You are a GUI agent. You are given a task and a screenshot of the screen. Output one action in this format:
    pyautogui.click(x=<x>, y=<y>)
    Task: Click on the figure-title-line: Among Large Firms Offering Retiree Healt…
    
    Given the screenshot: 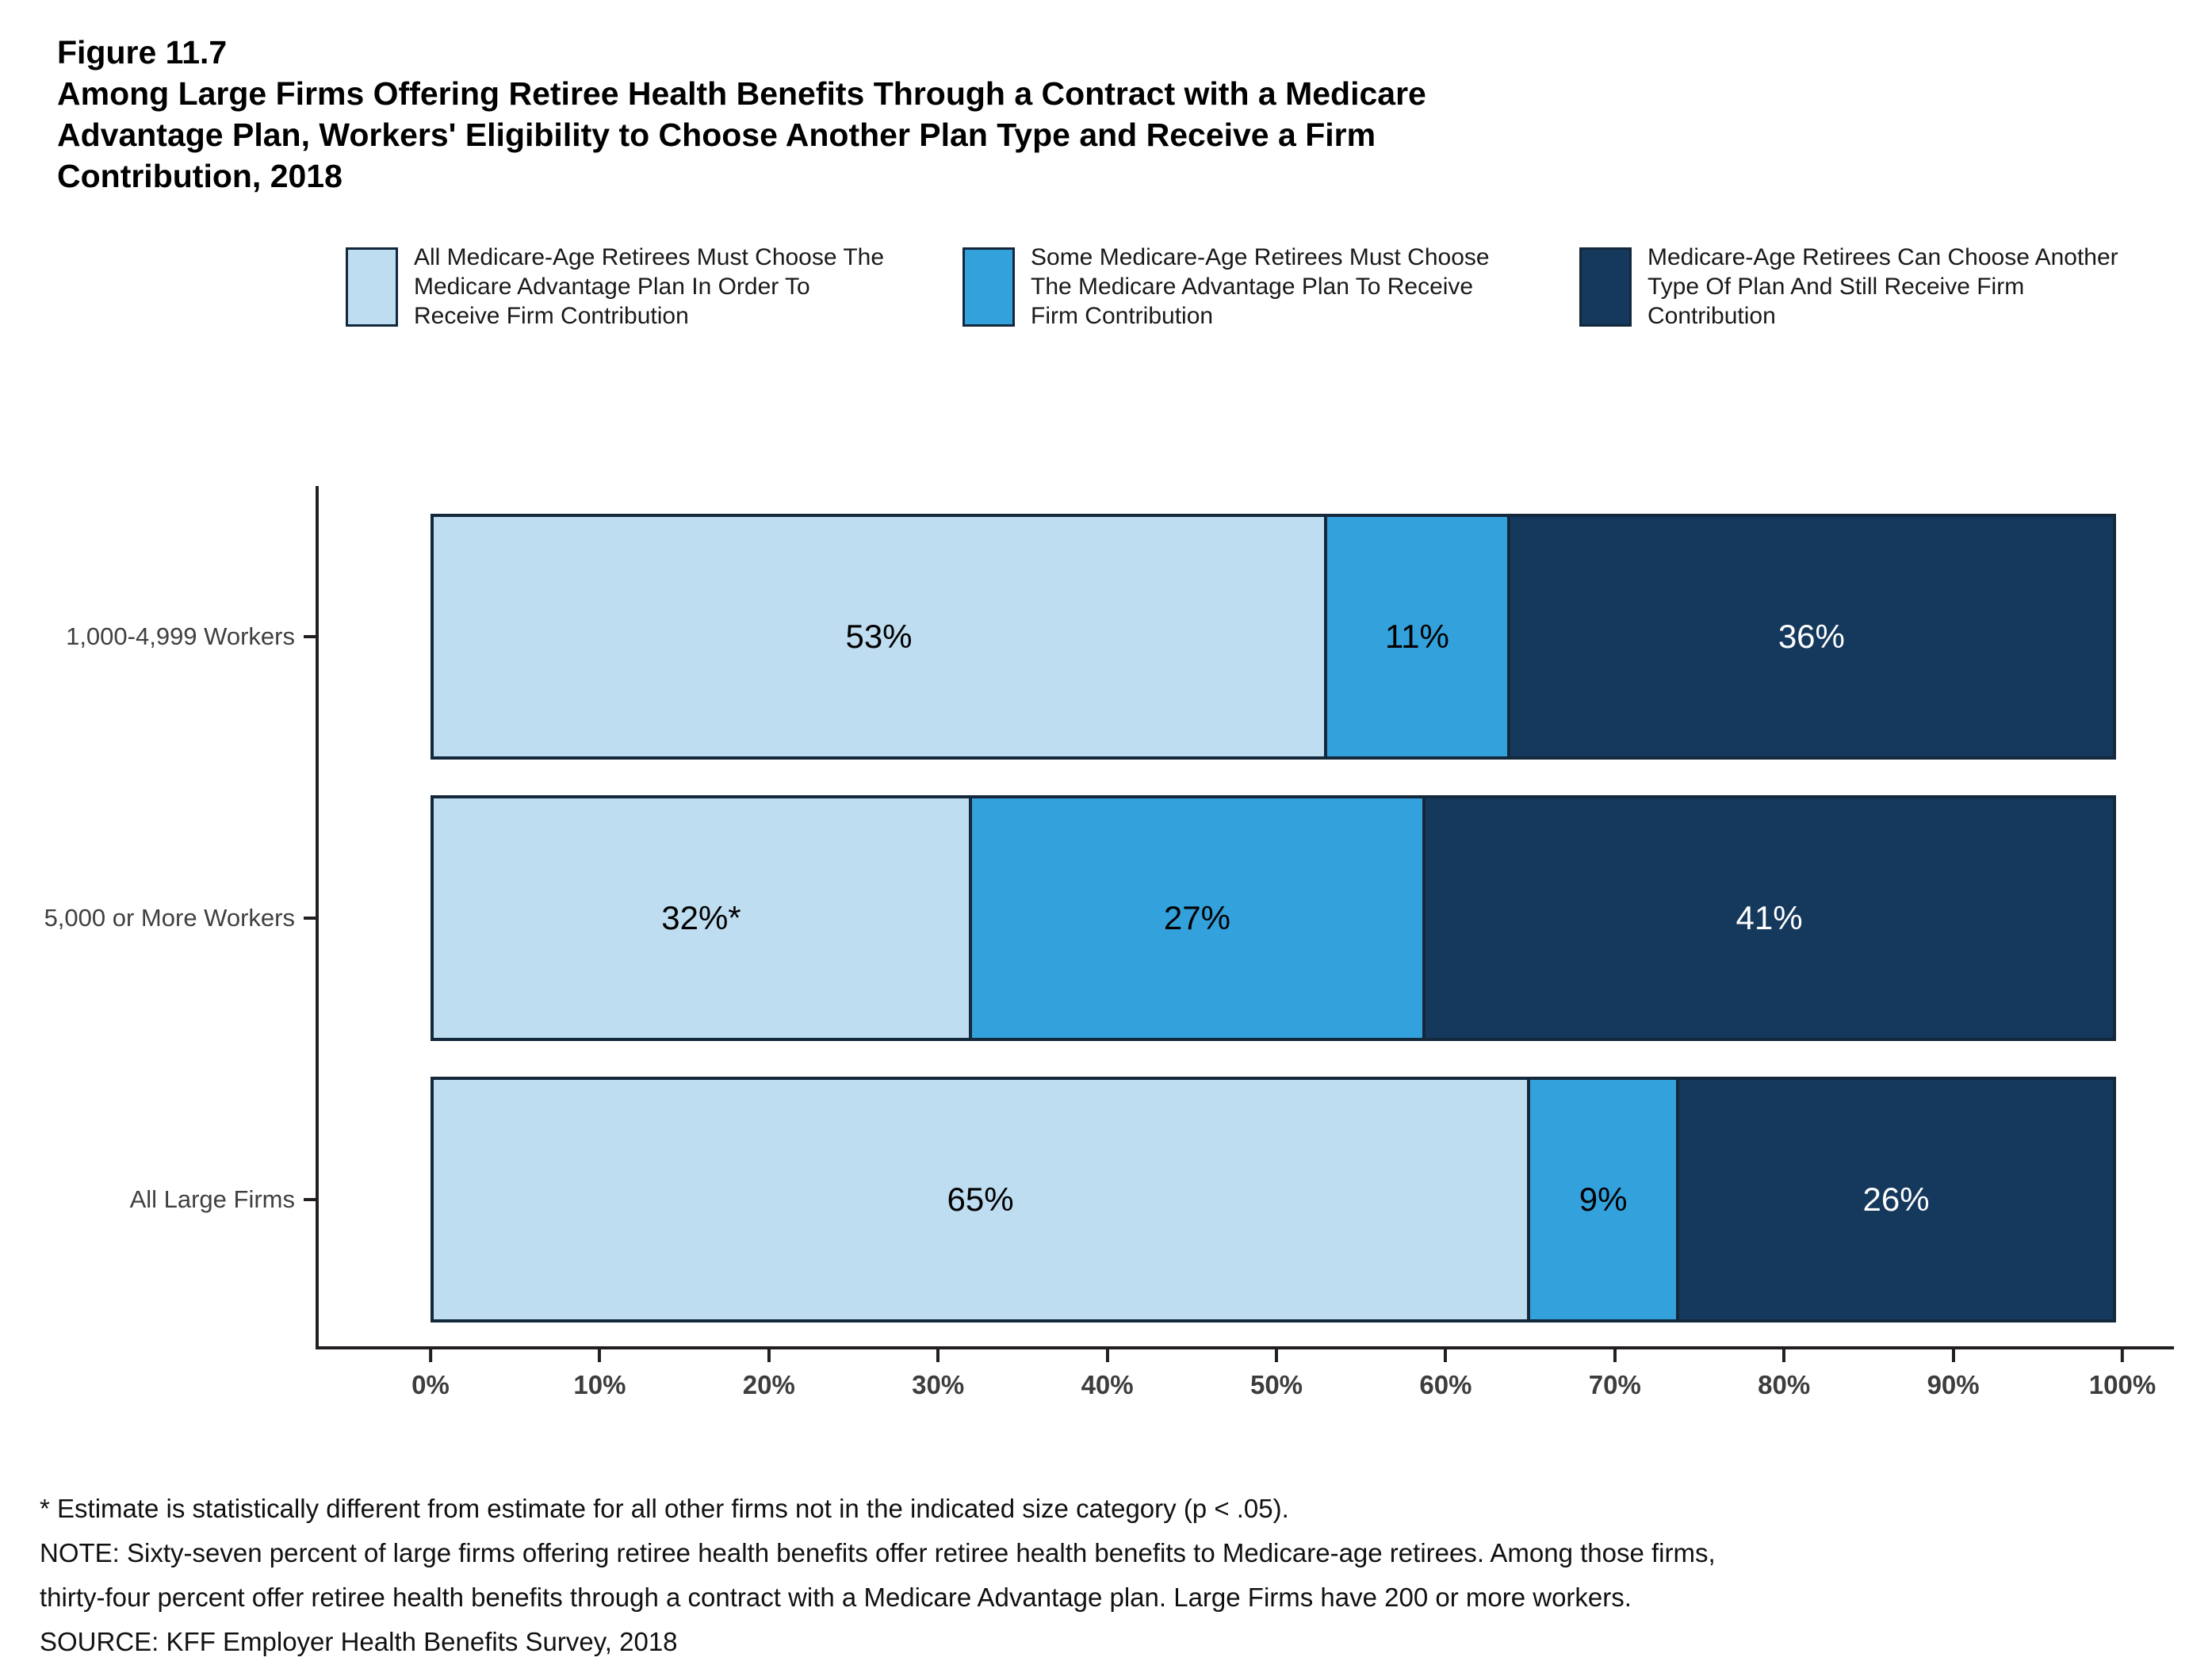 What is the action you would take?
    pyautogui.click(x=742, y=93)
    